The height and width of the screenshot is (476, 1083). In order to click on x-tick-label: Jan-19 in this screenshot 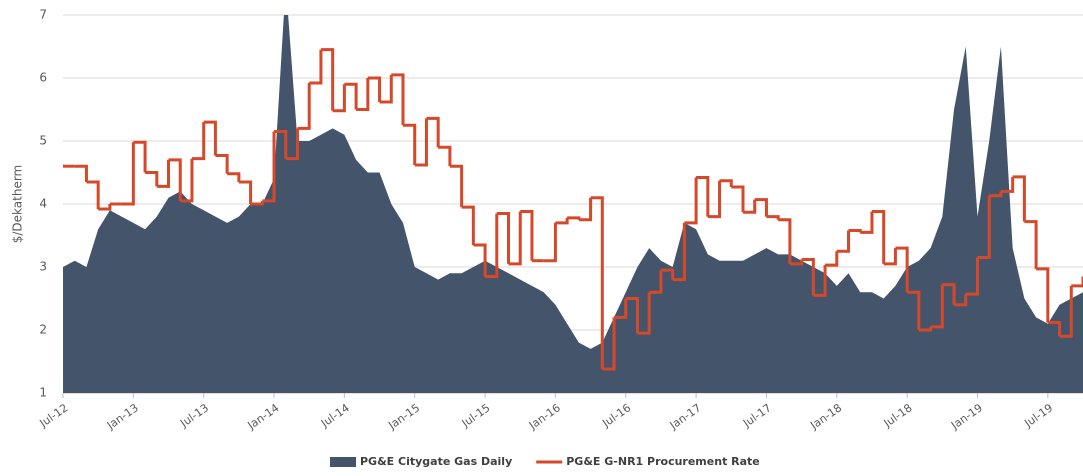, I will do `click(966, 416)`.